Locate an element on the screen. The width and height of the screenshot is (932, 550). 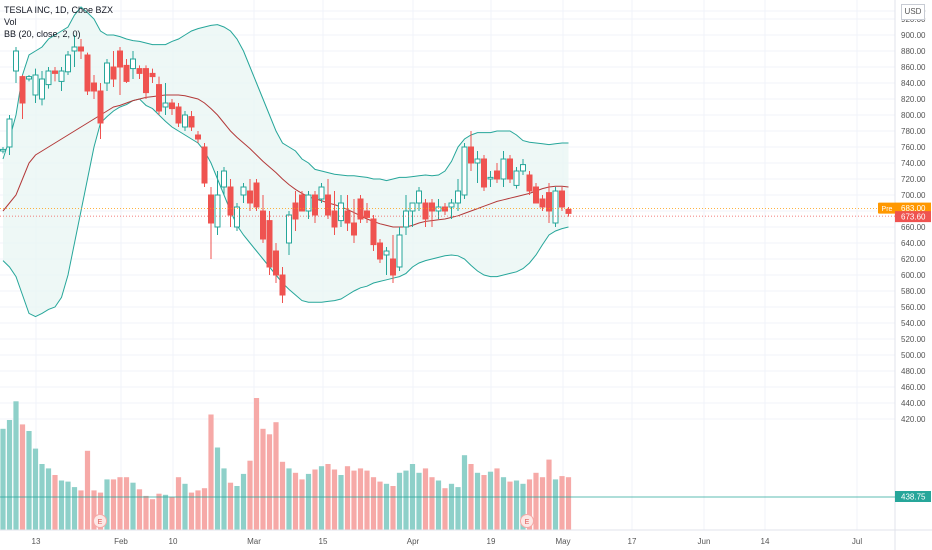
pre-label-badge is located at coordinates (887, 208).